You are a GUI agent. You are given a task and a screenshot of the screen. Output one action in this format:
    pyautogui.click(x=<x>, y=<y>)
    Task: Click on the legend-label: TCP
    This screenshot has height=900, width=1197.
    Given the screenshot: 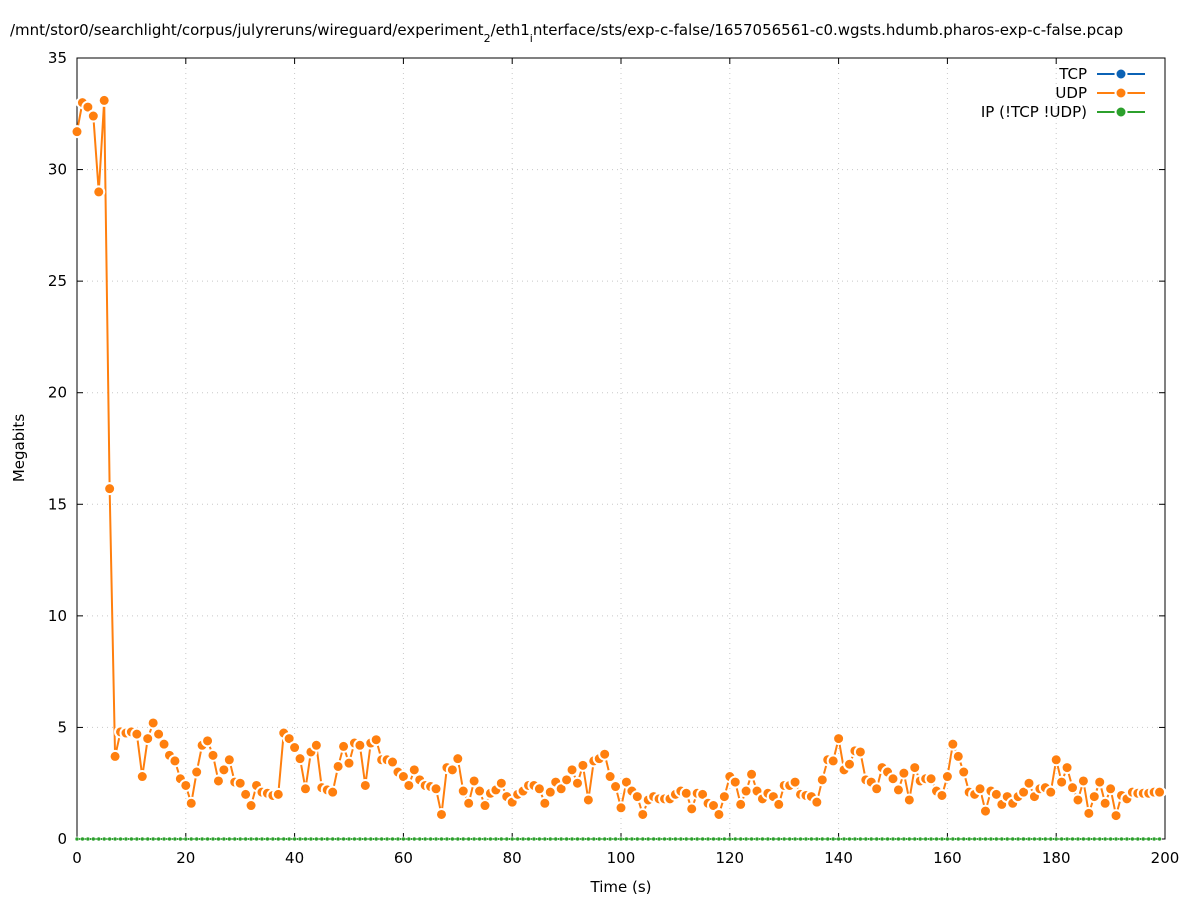 What is the action you would take?
    pyautogui.click(x=1072, y=74)
    